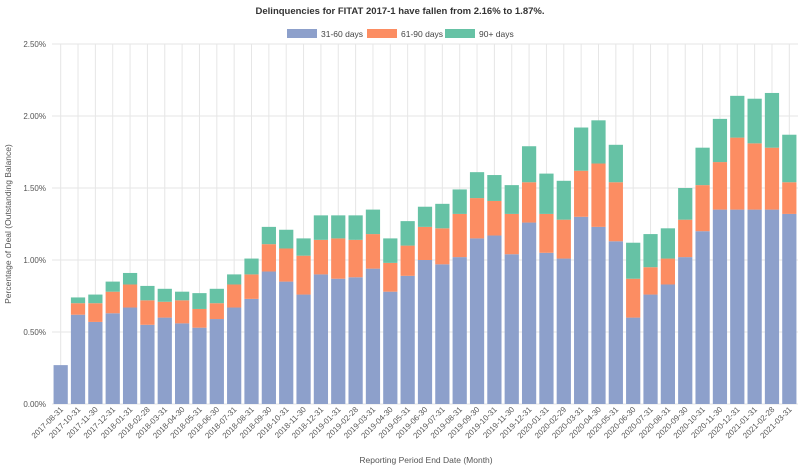 Image resolution: width=800 pixels, height=472 pixels. Describe the element at coordinates (460, 33) in the screenshot. I see `legend-swatch-90-plus` at that location.